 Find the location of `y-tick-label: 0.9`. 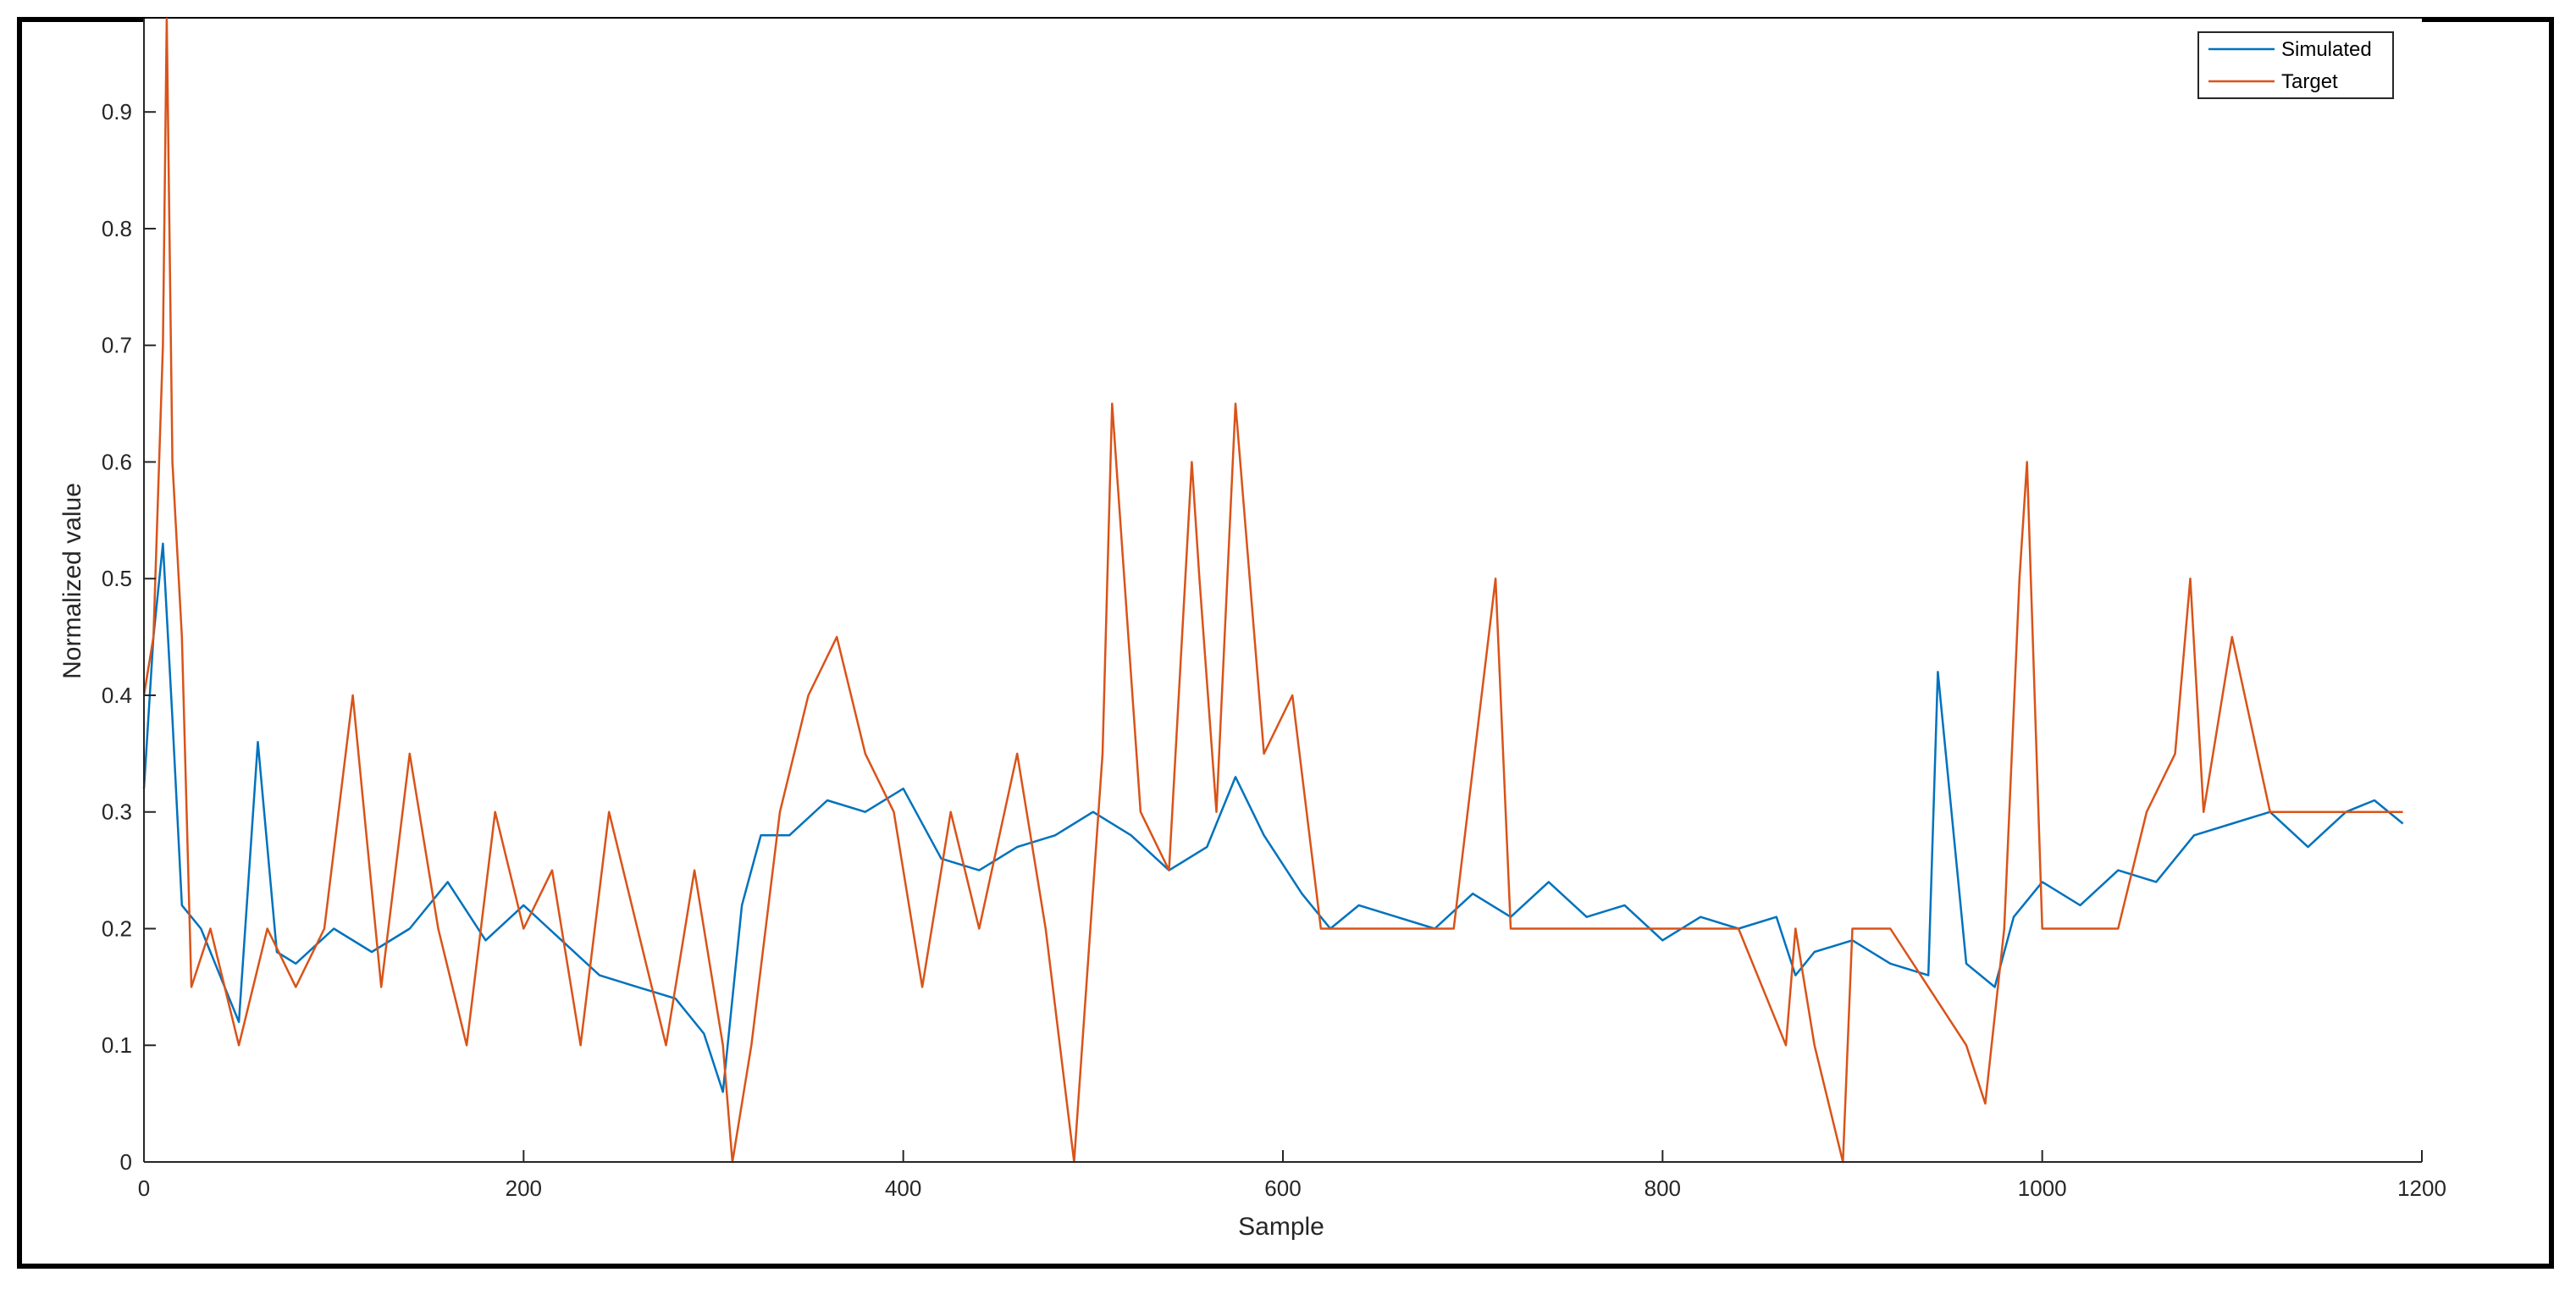

y-tick-label: 0.9 is located at coordinates (117, 111).